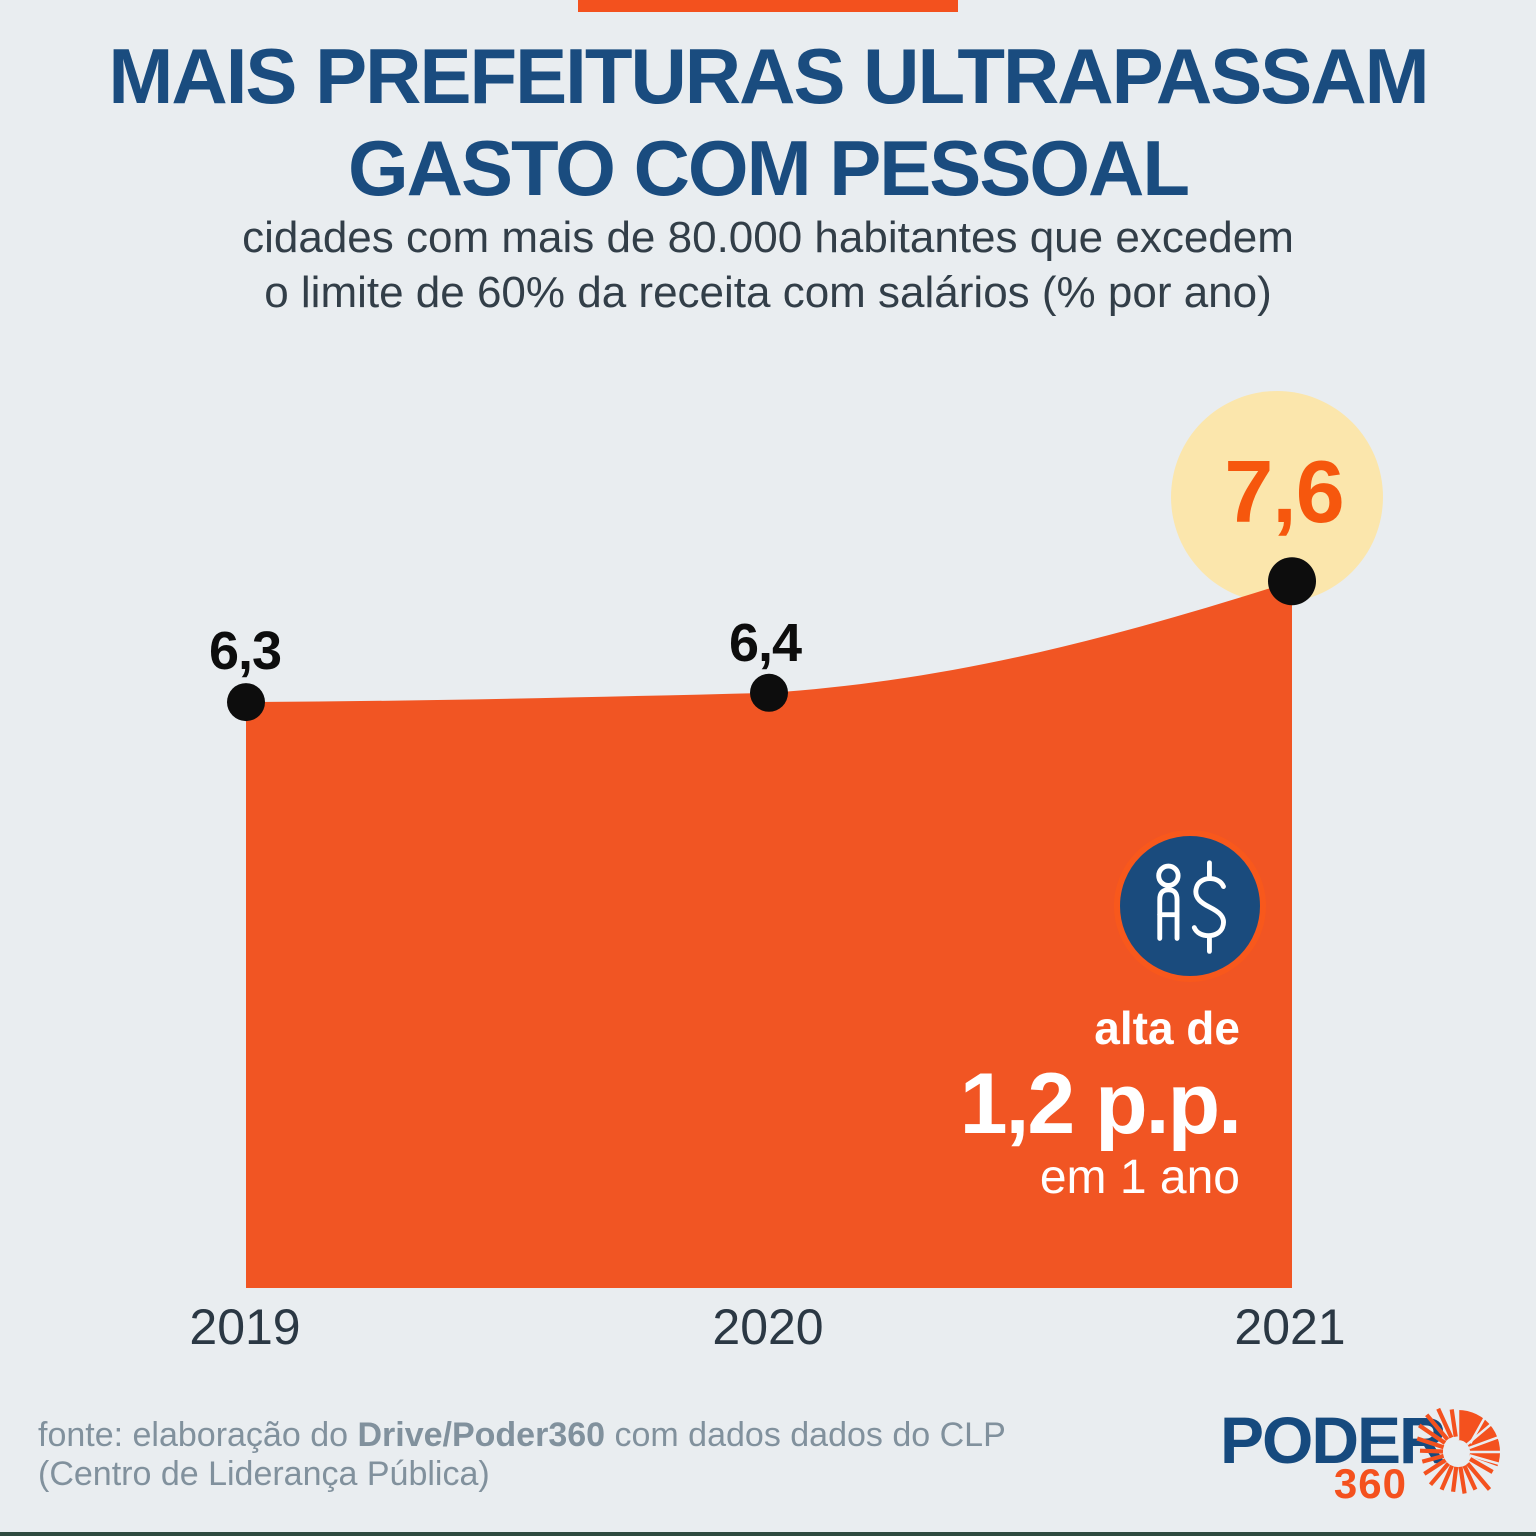  Describe the element at coordinates (1370, 1483) in the screenshot. I see `poder360-logo-360: 360` at that location.